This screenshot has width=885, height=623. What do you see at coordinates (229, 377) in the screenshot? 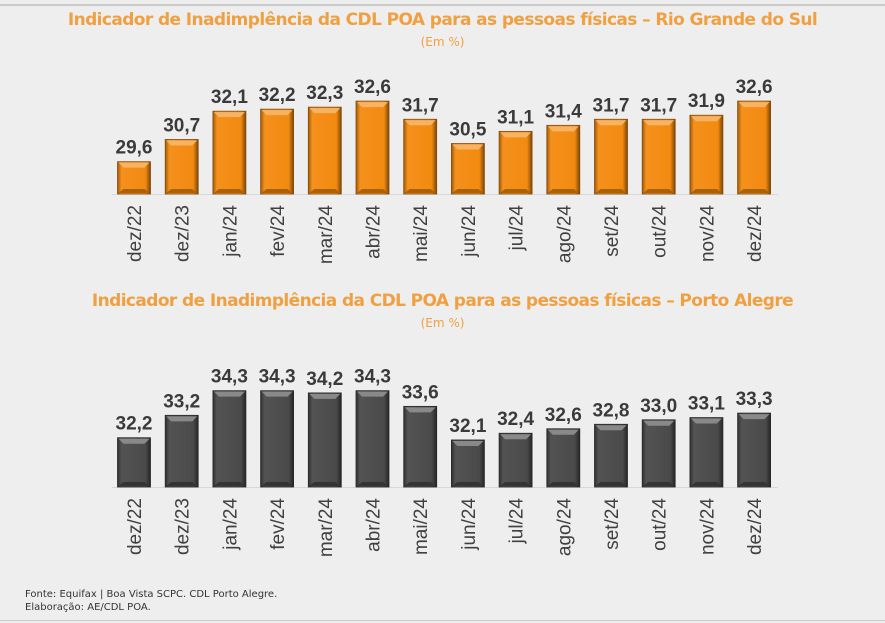
I see `data-label: 34,3` at bounding box center [229, 377].